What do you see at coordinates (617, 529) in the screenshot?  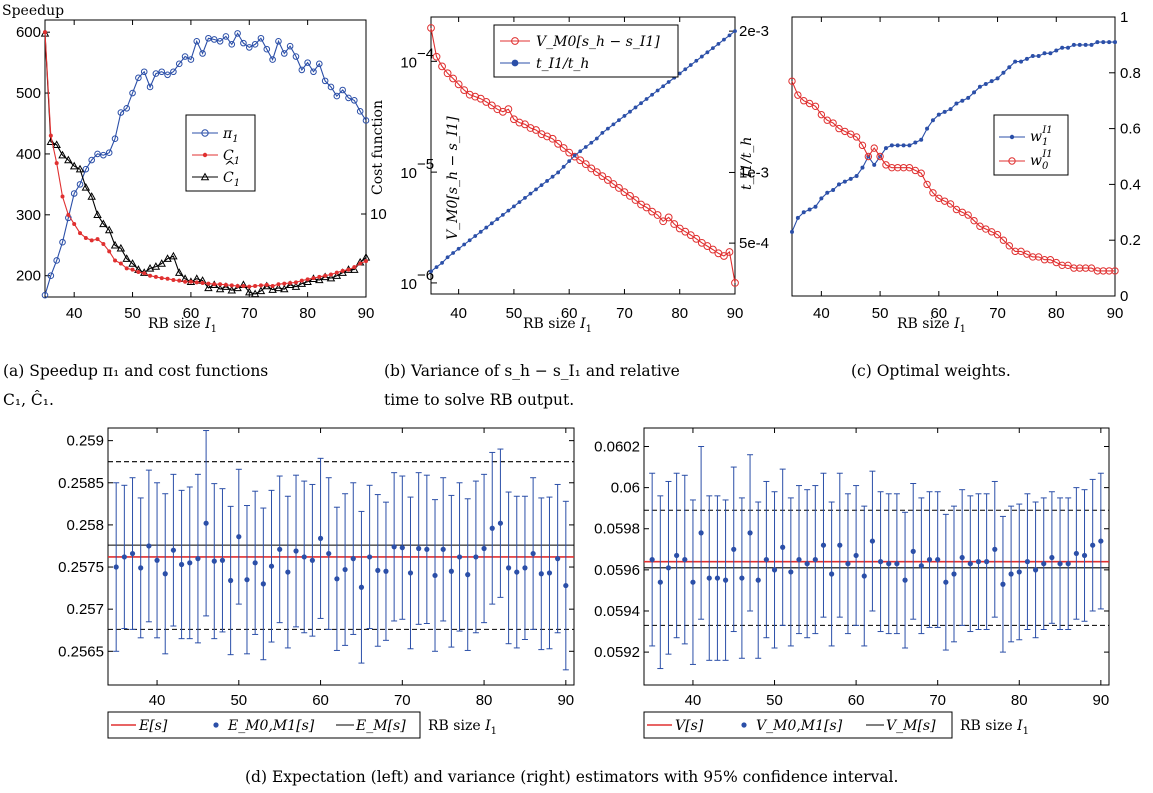 I see `chart-d-right-ytick-label: 0.0598` at bounding box center [617, 529].